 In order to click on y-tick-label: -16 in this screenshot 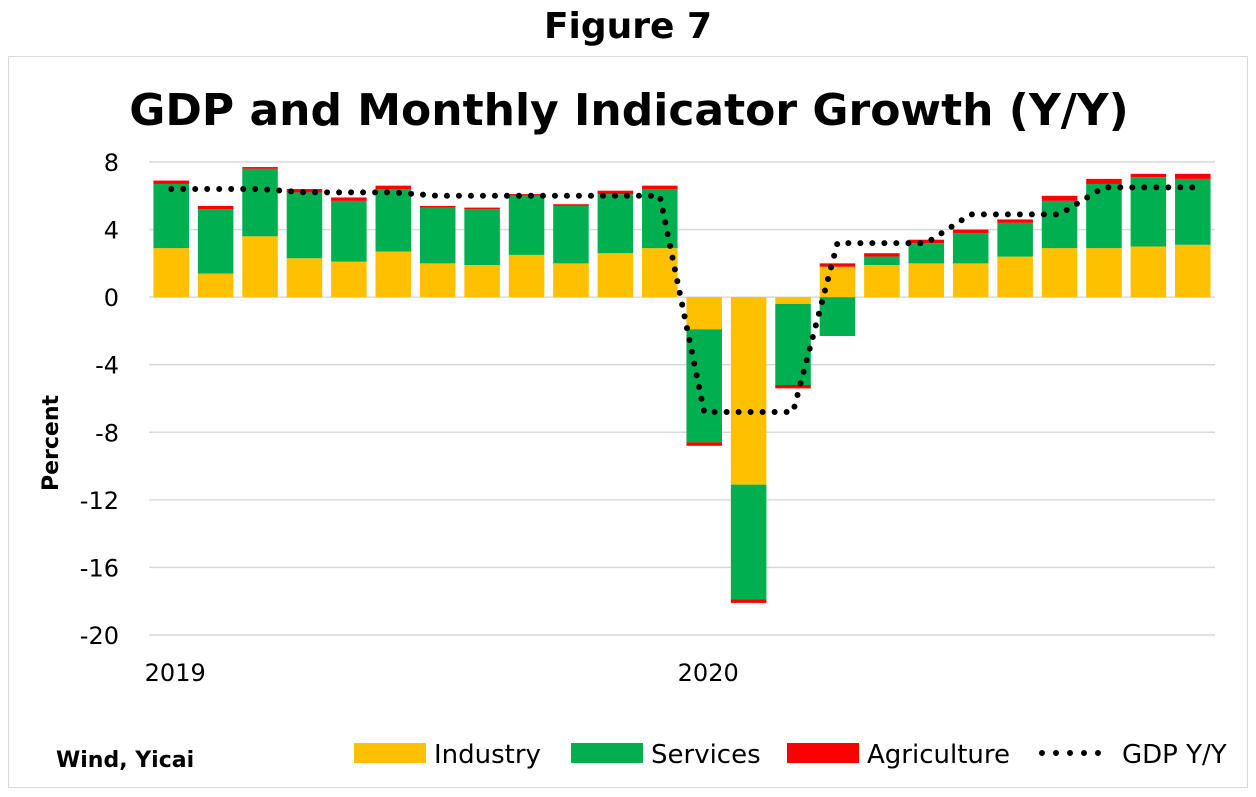, I will do `click(99, 568)`.